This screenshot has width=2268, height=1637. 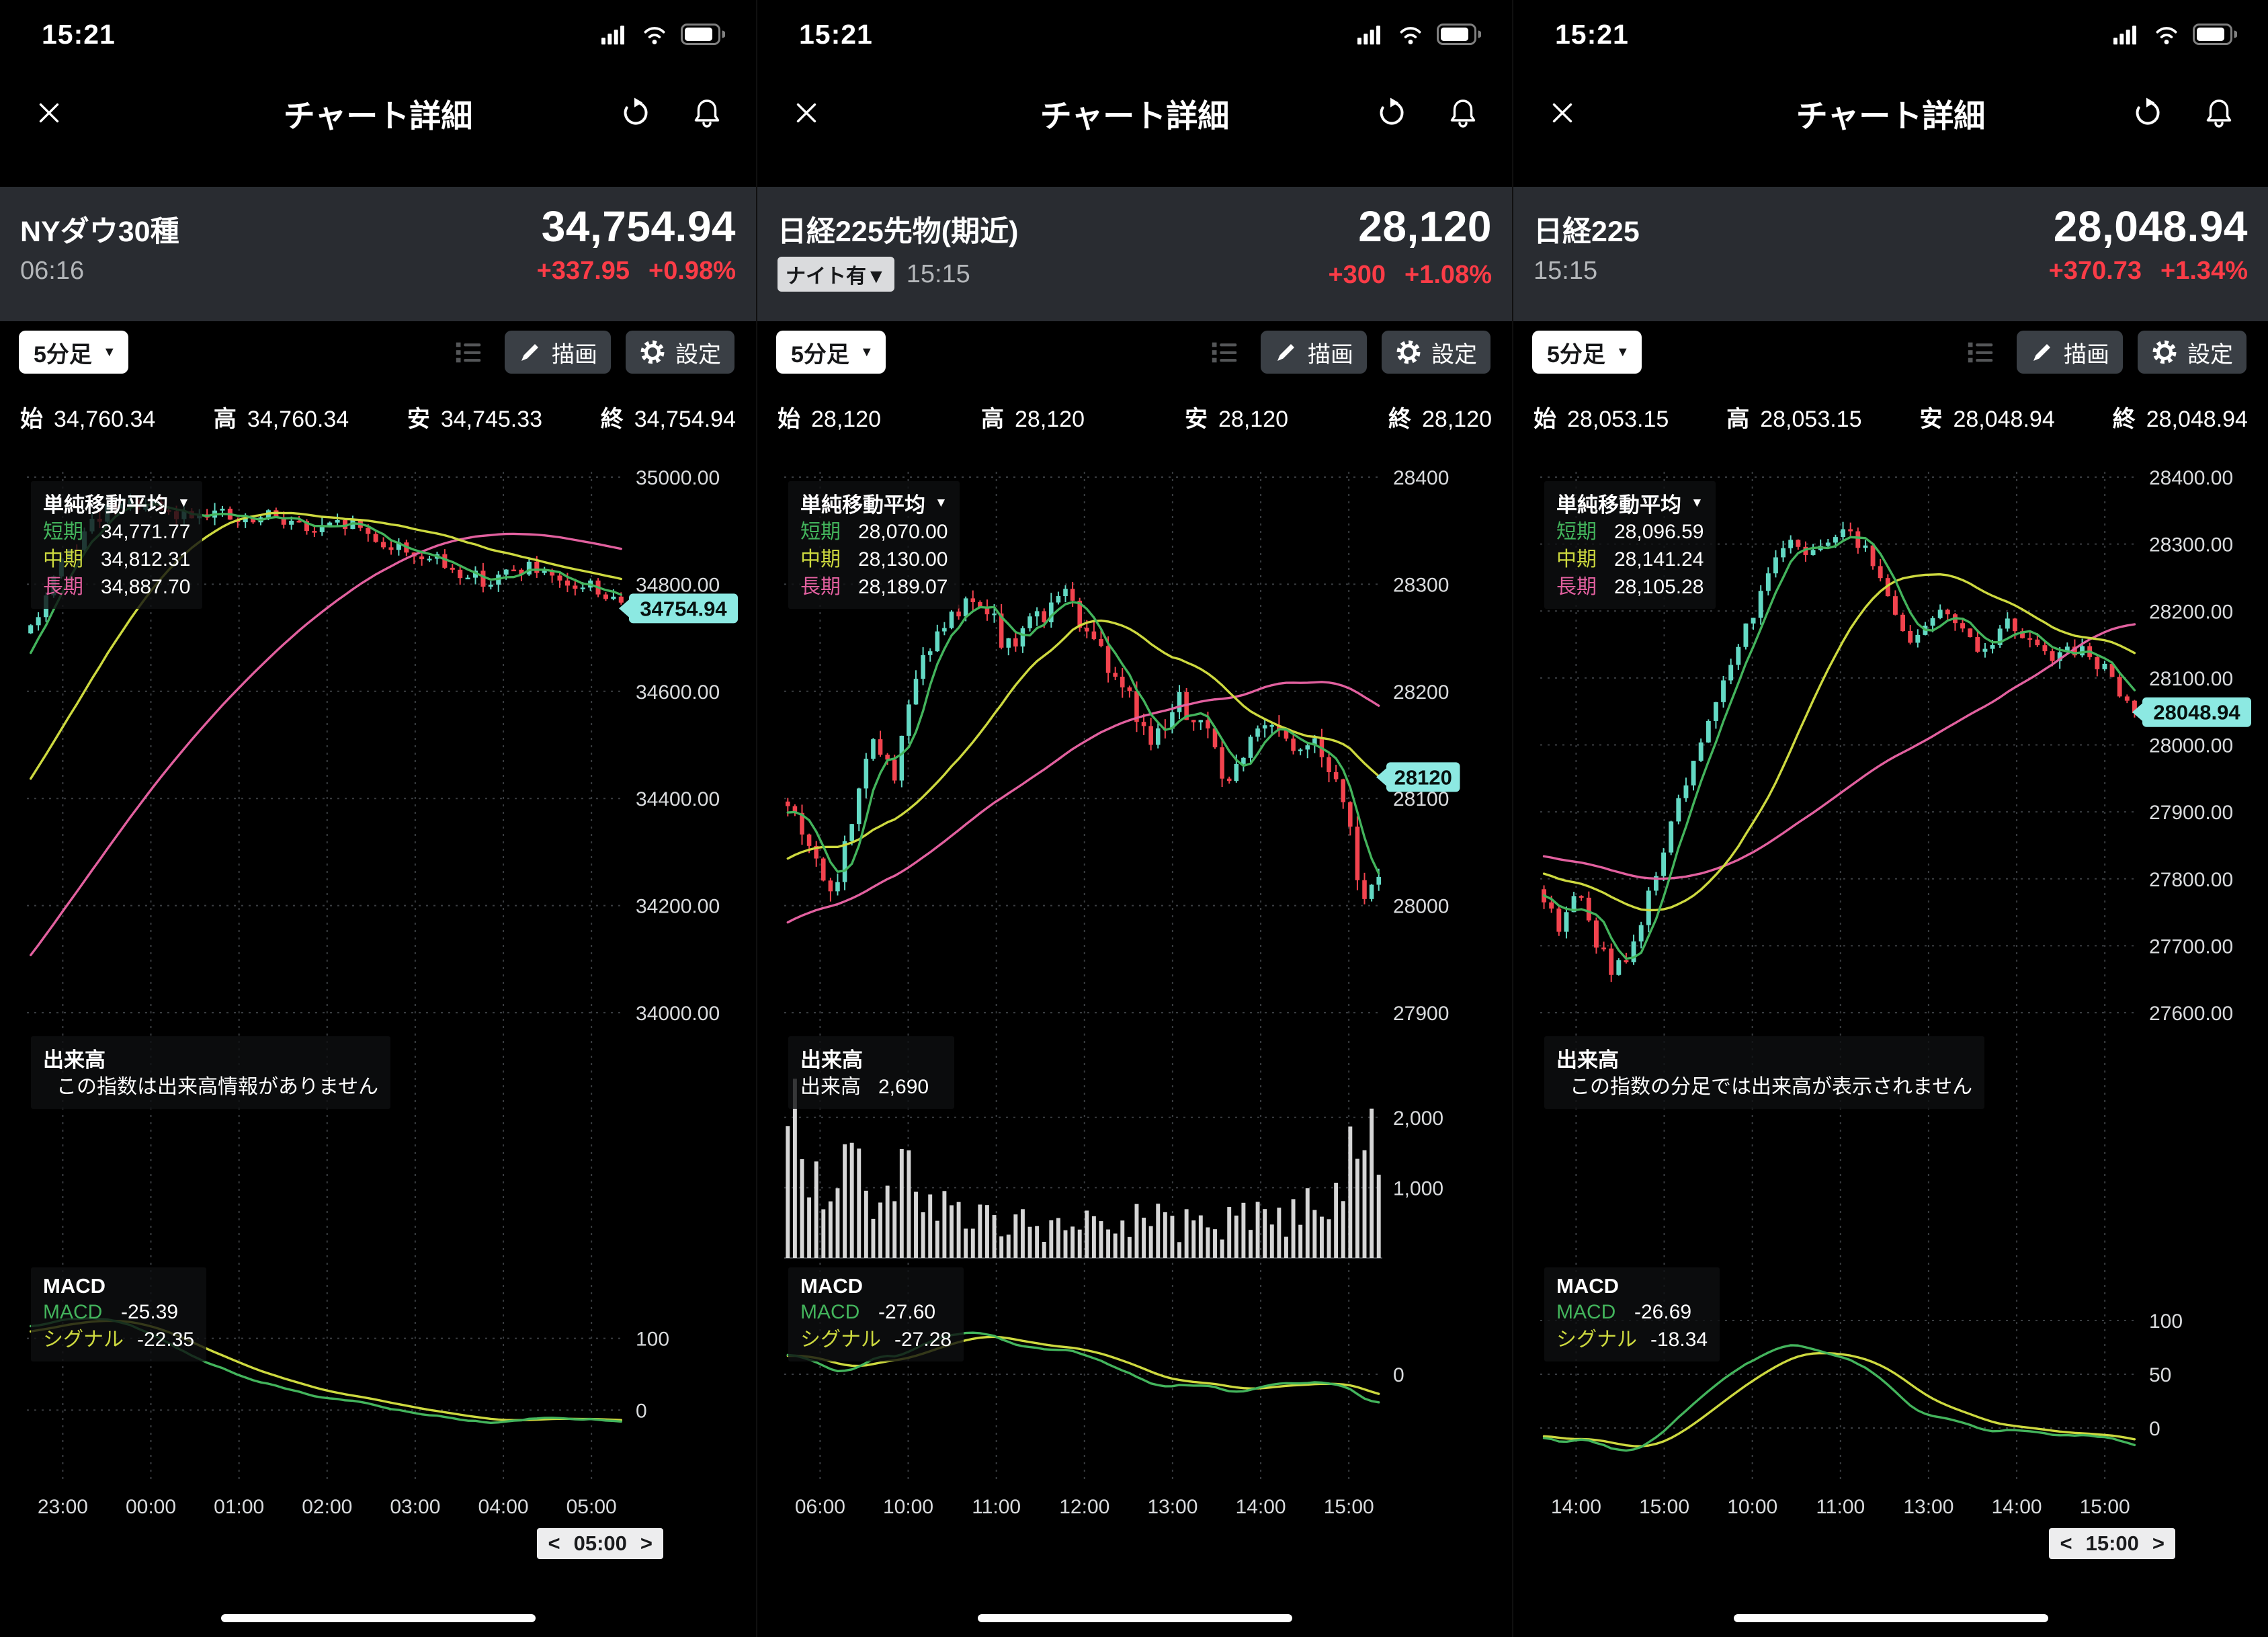 I want to click on quote-time: 15:15, so click(x=1566, y=271).